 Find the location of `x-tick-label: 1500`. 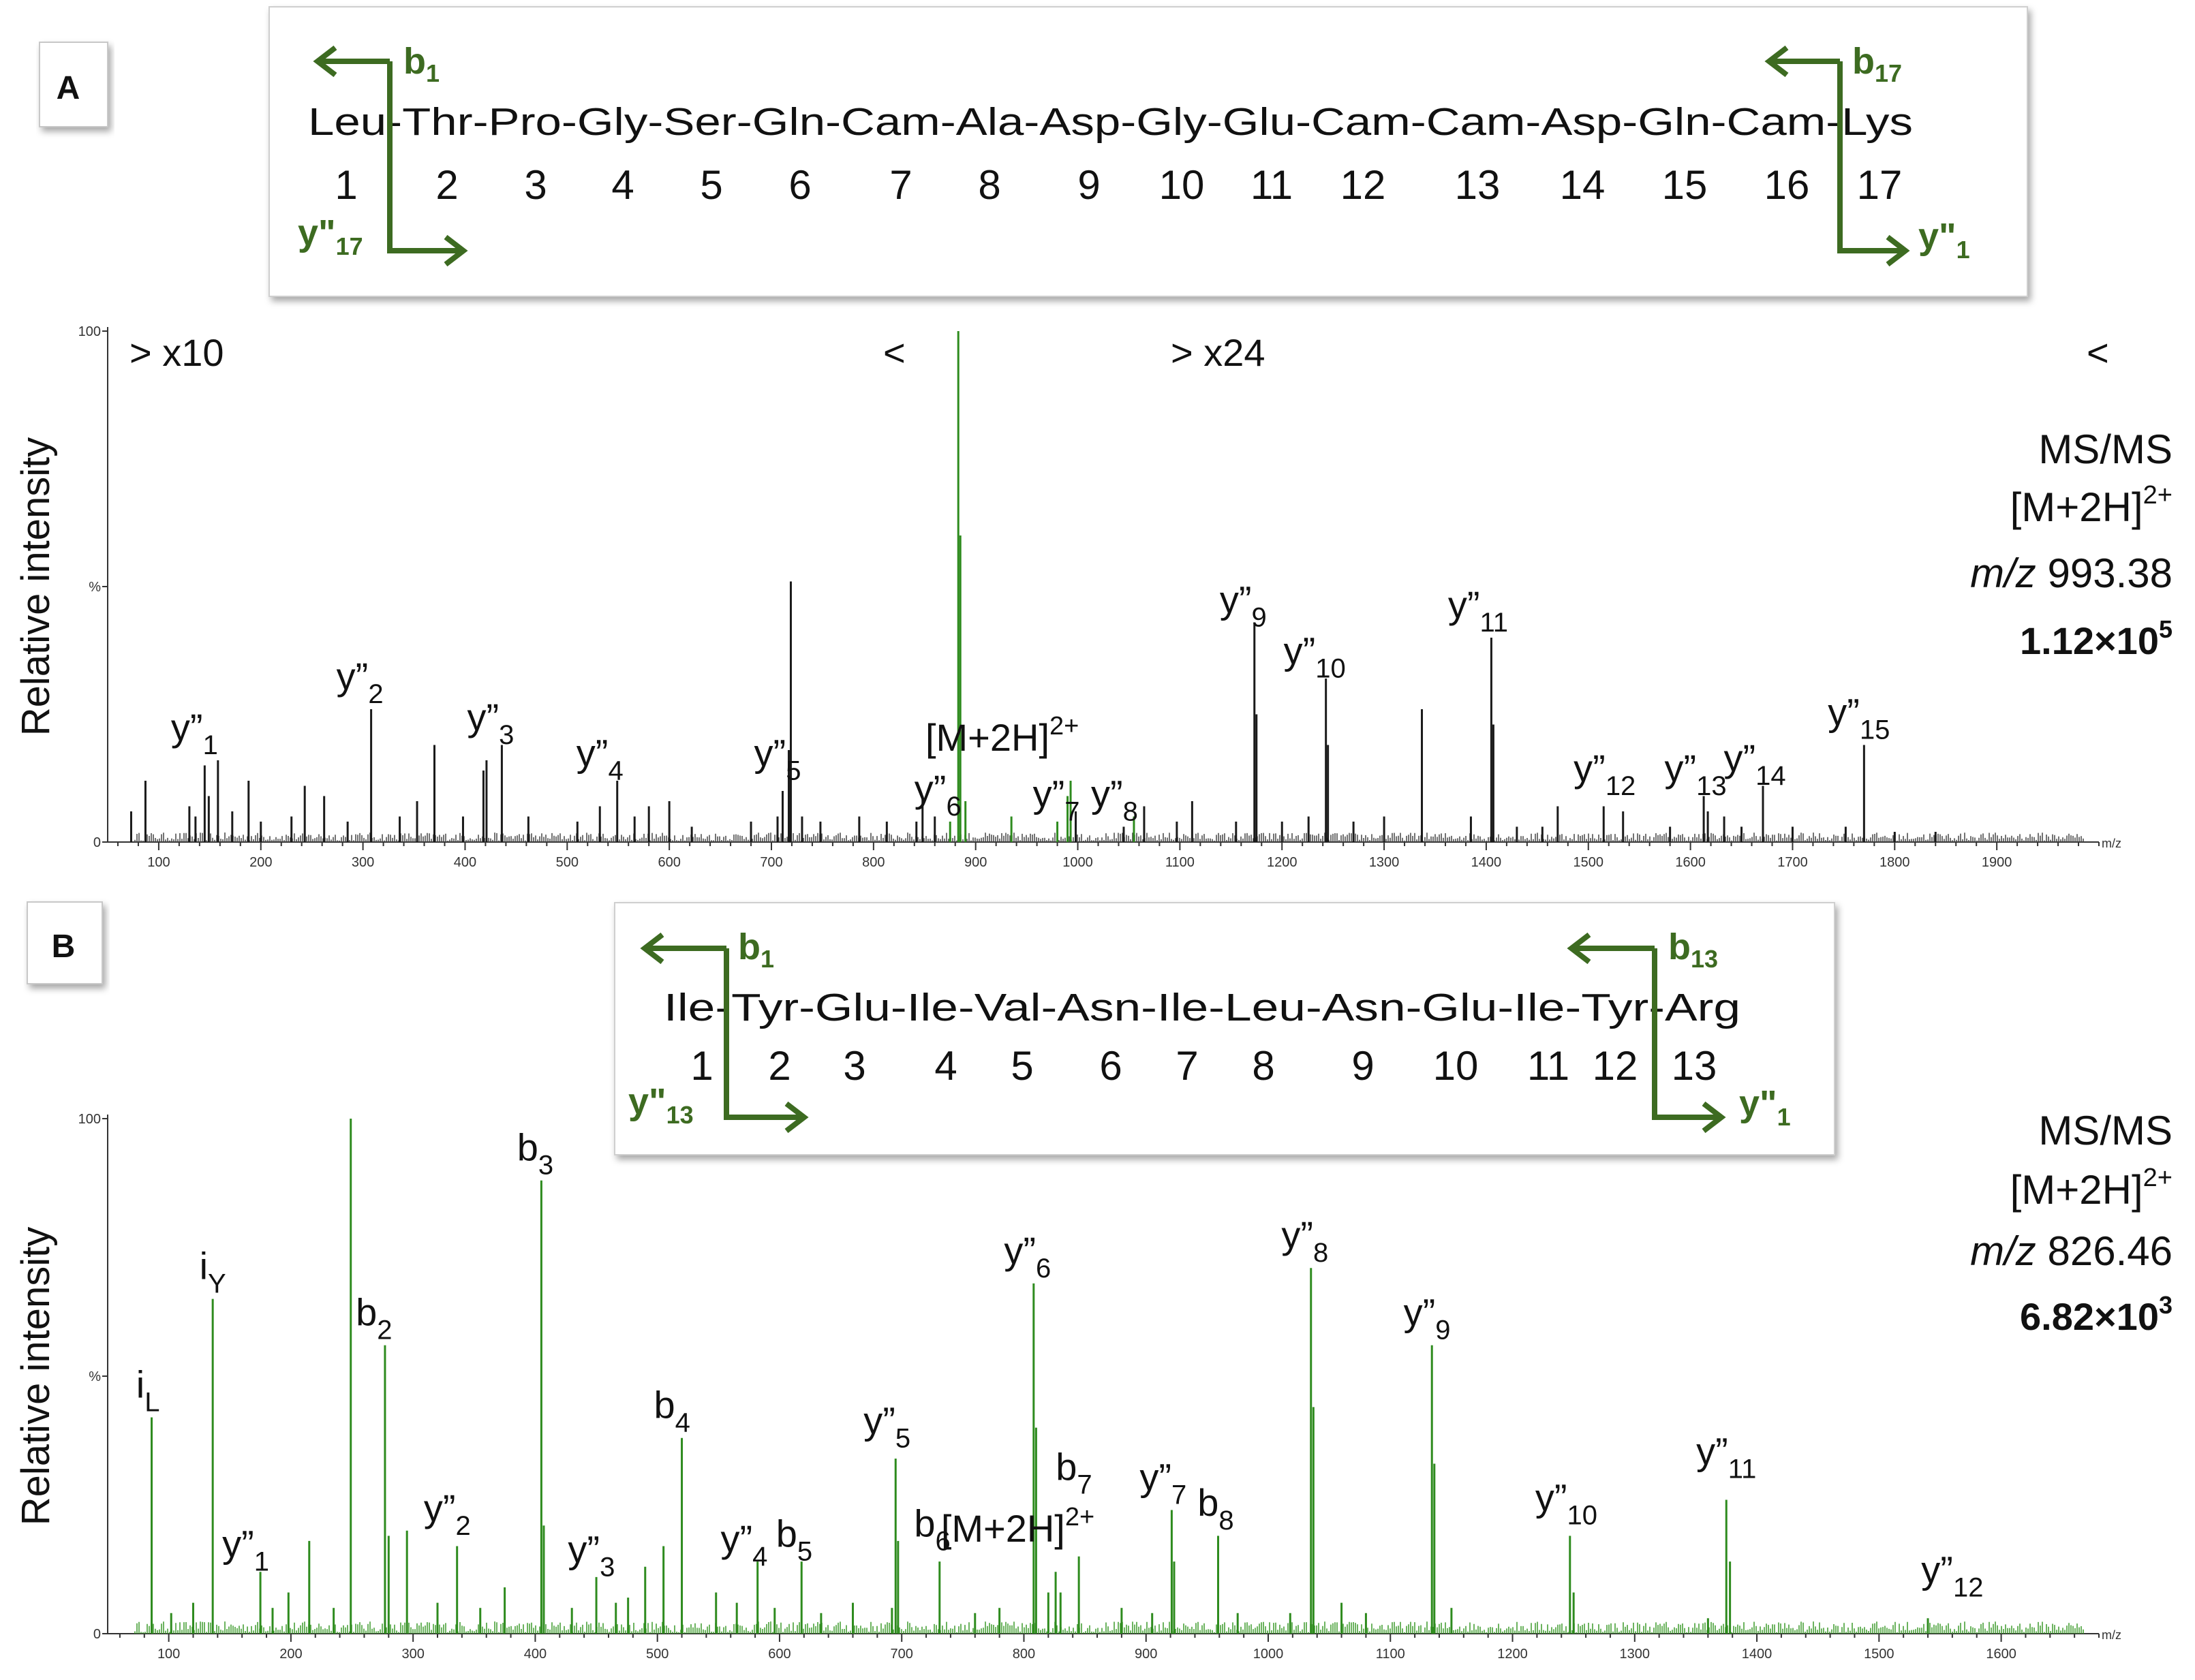

x-tick-label: 1500 is located at coordinates (1879, 1654).